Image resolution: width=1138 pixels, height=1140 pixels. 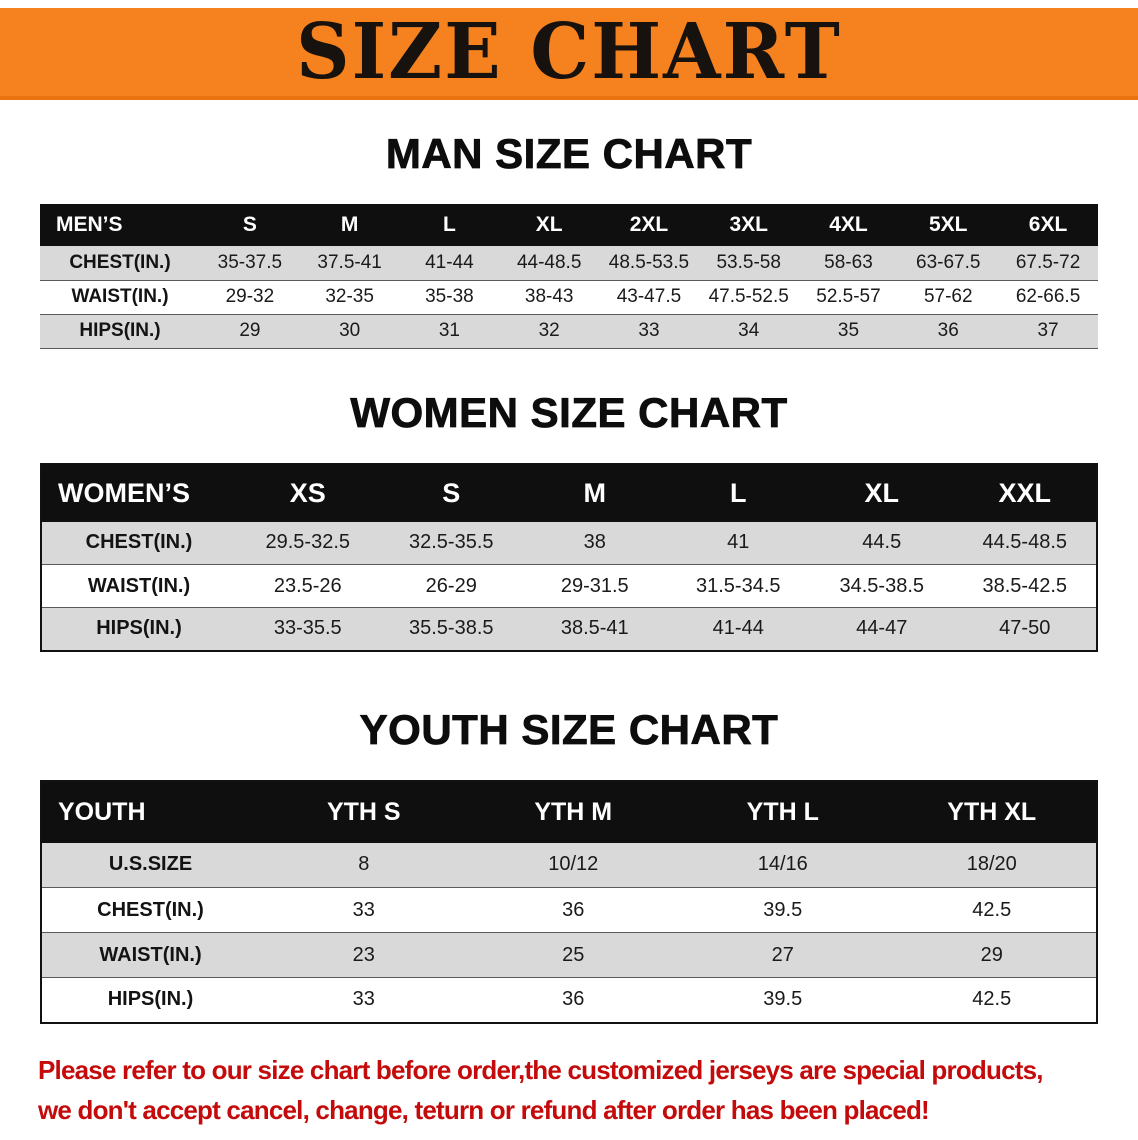 I want to click on table-row: WAIST(IN.) 23 25 27 29, so click(x=569, y=955).